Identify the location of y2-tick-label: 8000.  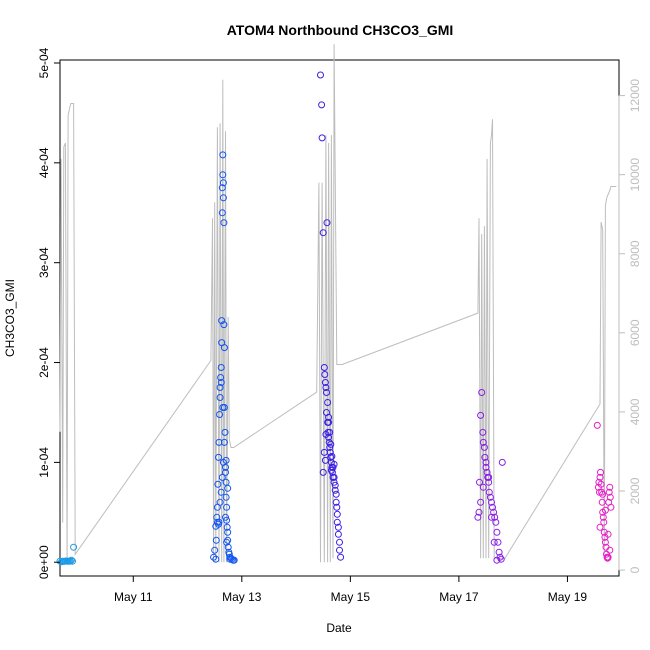
(635, 253).